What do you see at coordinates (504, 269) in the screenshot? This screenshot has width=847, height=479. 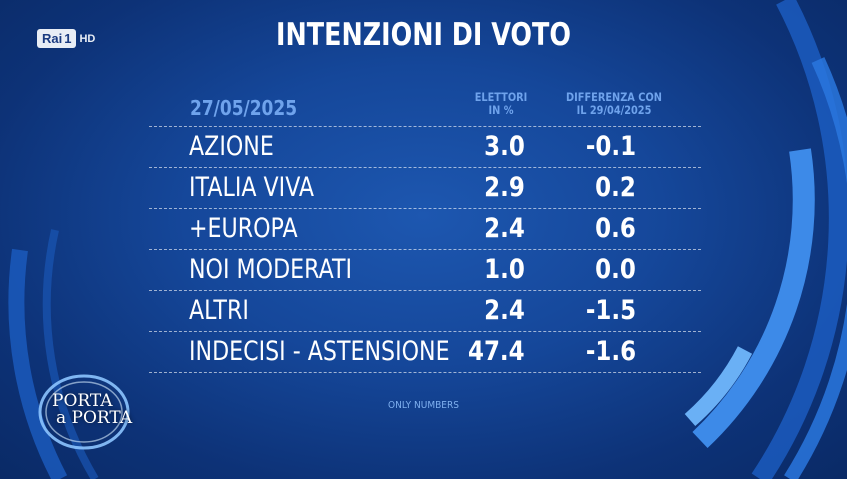 I see `vote-percent: 1.0` at bounding box center [504, 269].